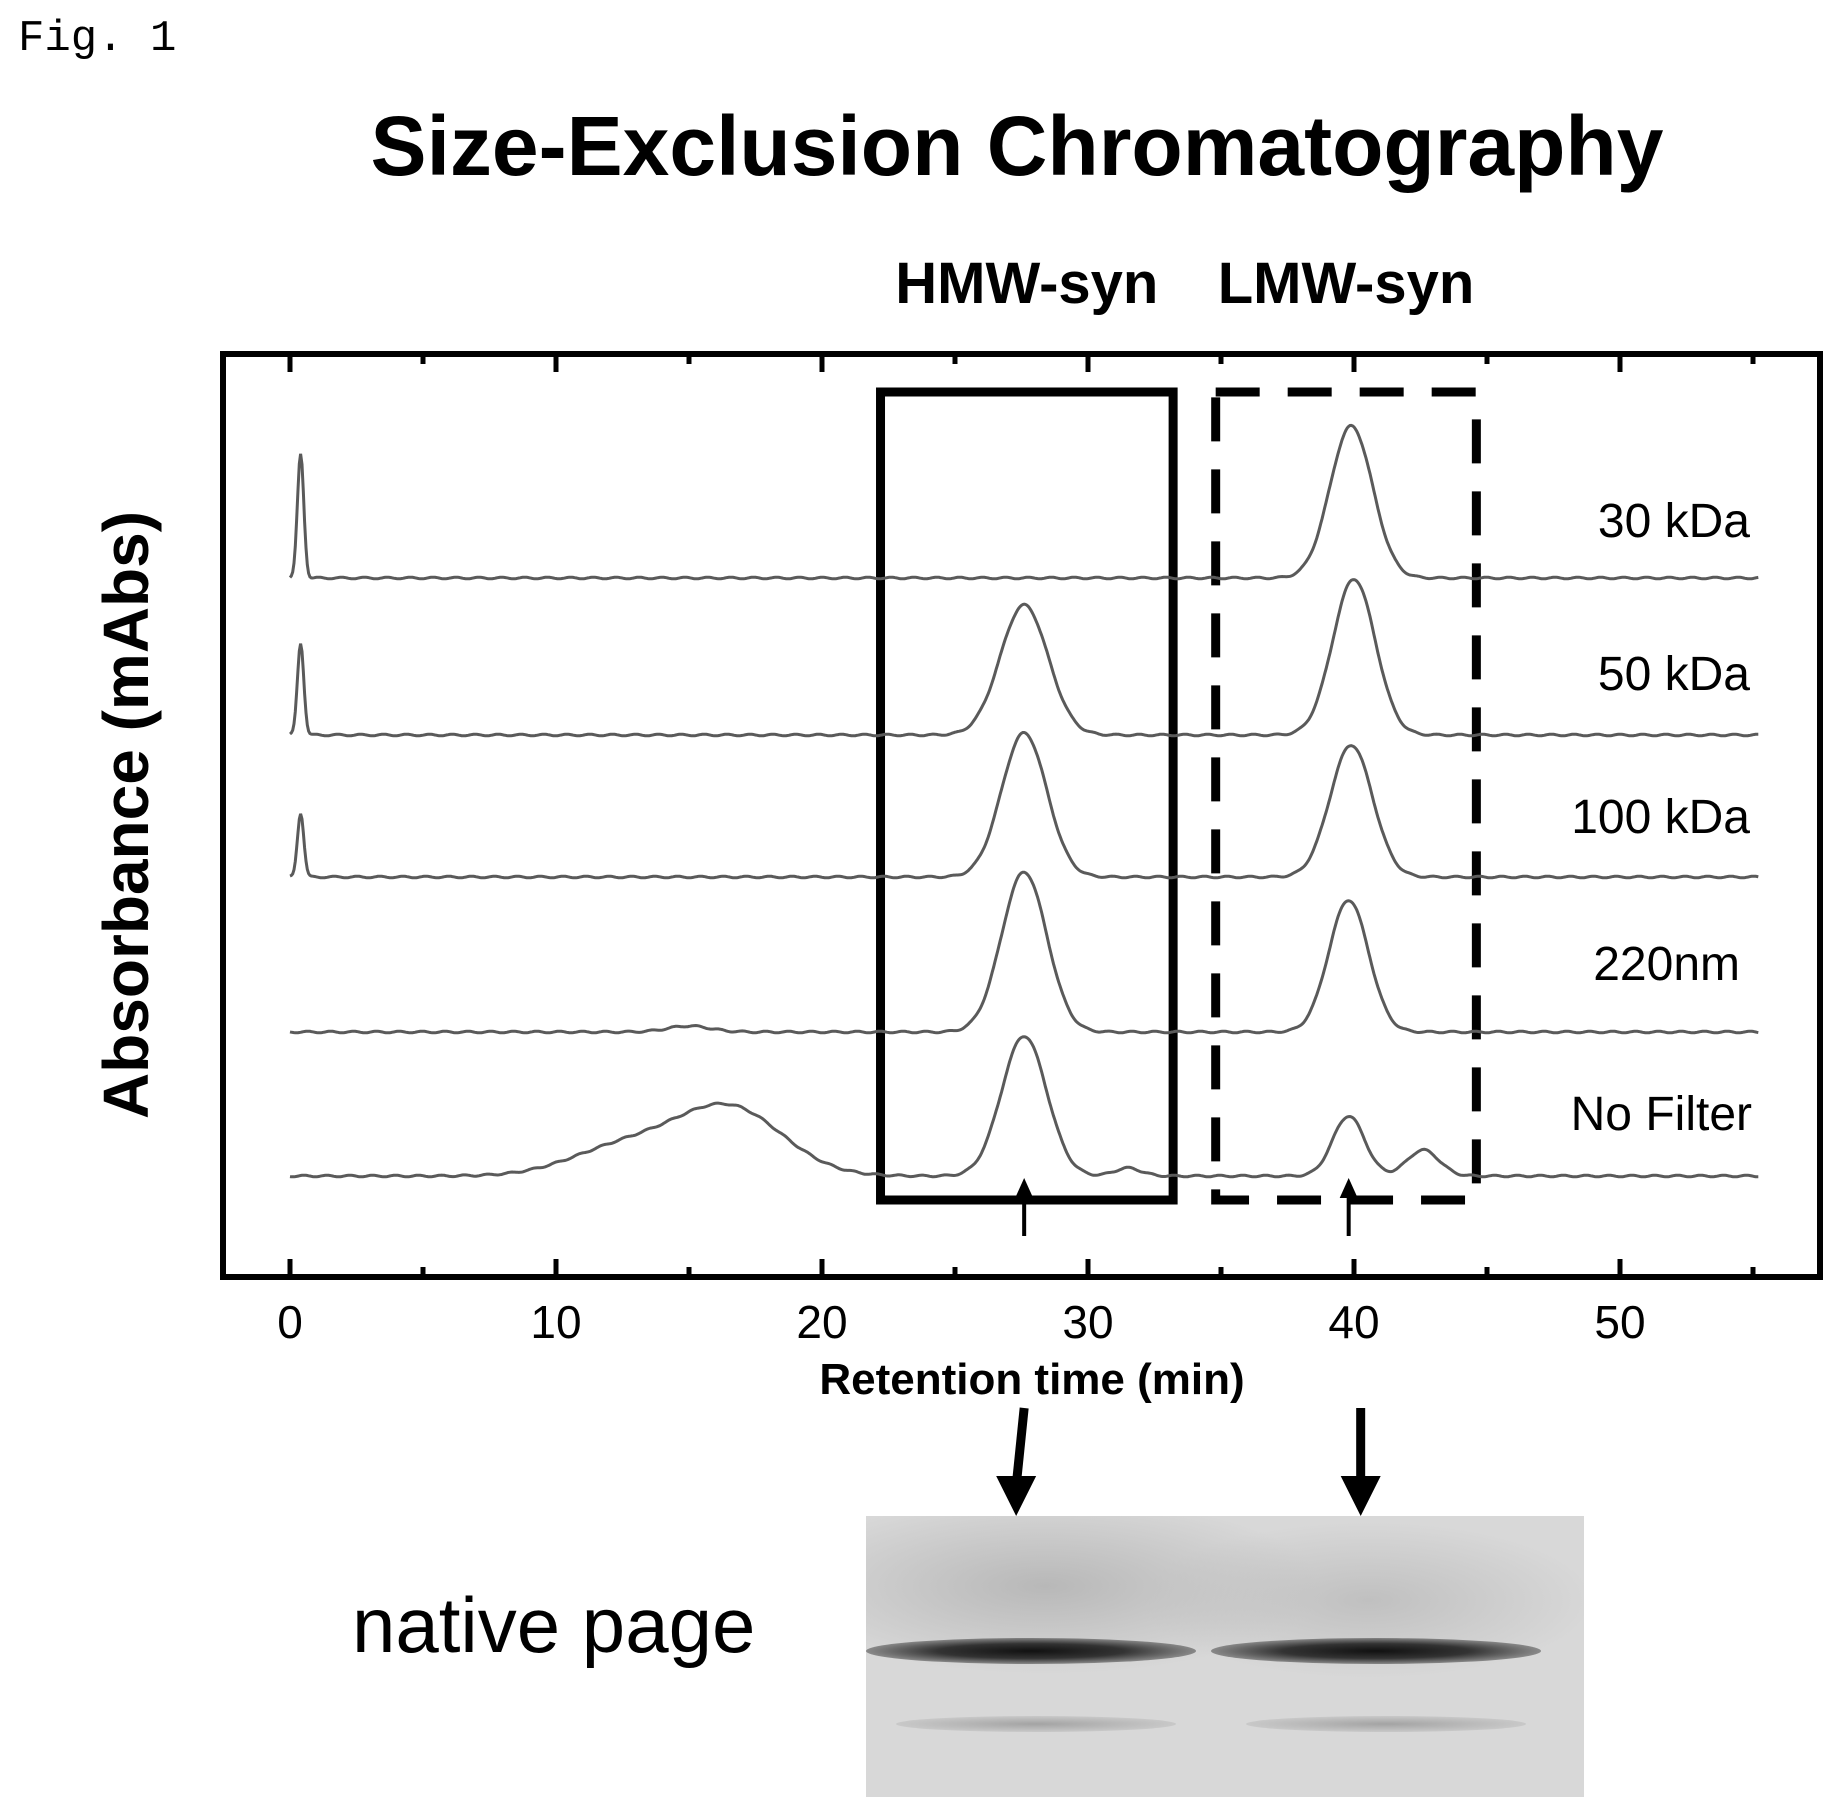  Describe the element at coordinates (1026, 283) in the screenshot. I see `region-label-hmw-syn: HMW-syn` at that location.